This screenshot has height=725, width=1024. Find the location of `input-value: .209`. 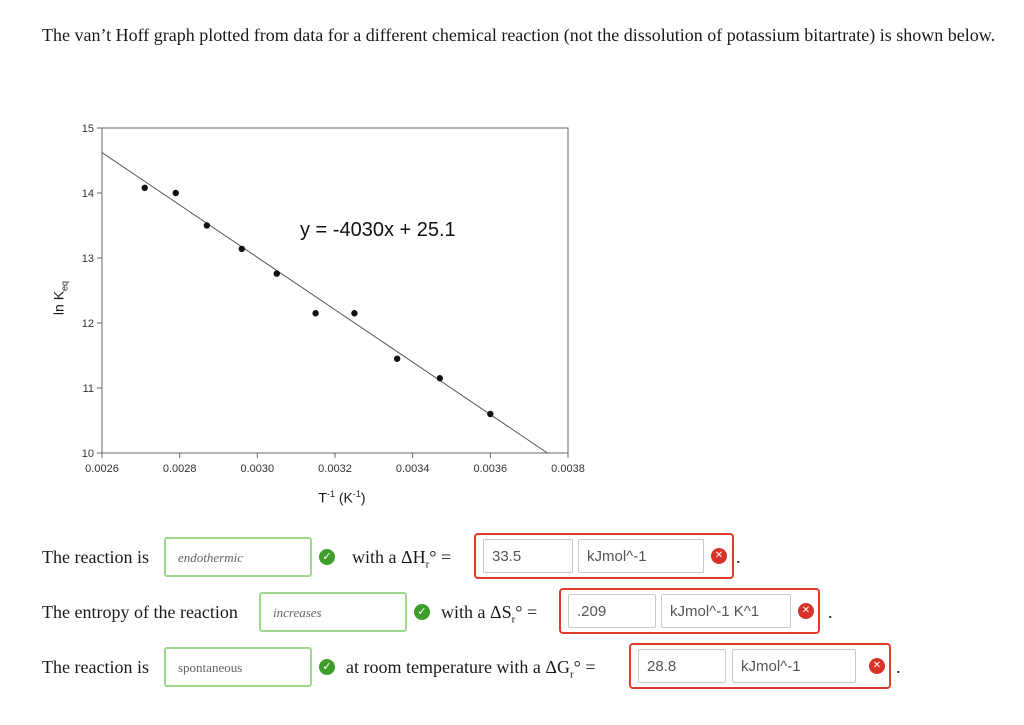

input-value: .209 is located at coordinates (592, 611).